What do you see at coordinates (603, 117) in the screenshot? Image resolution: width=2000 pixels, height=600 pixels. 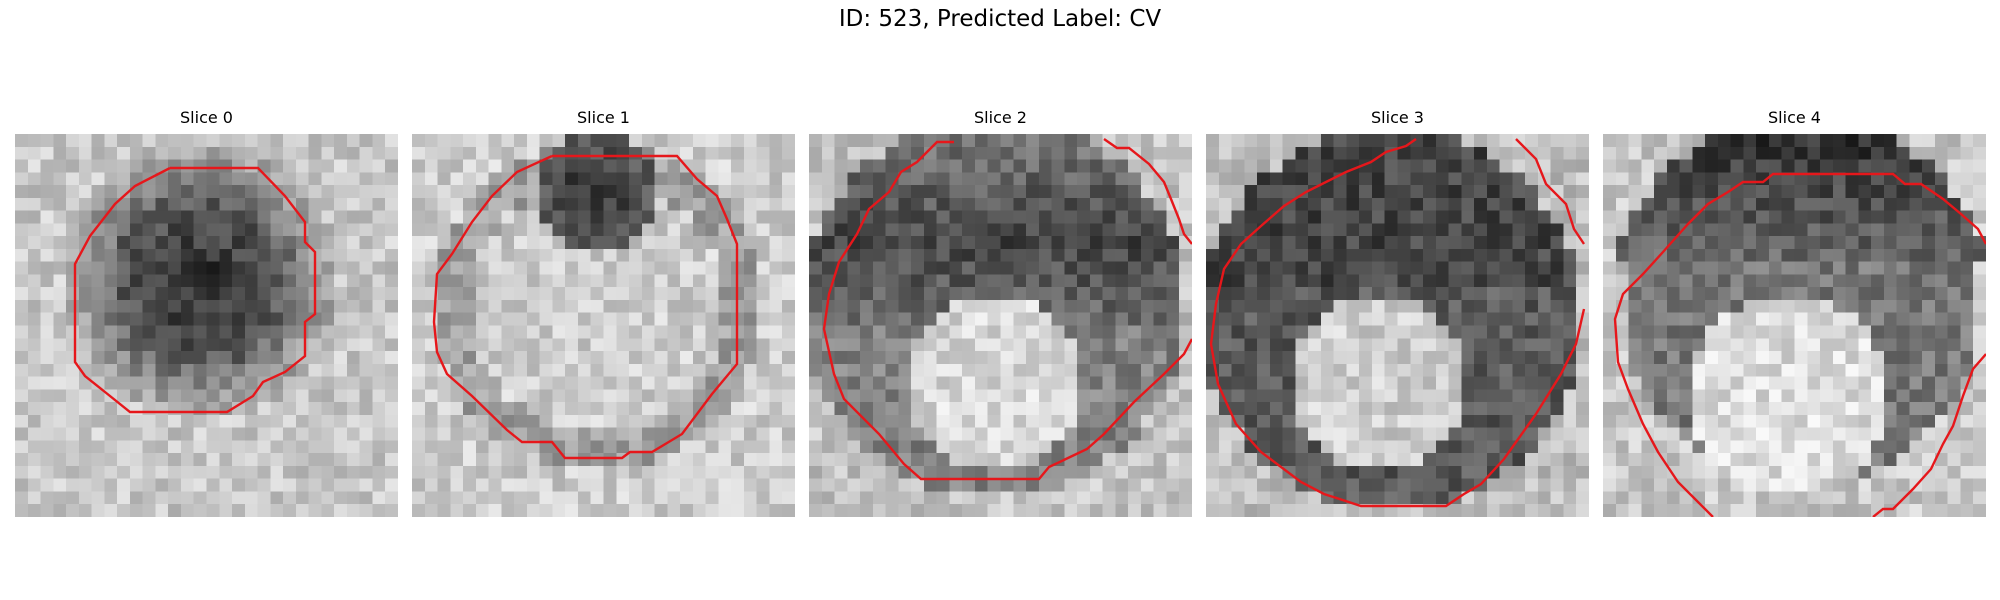 I see `slice-title: Slice 1` at bounding box center [603, 117].